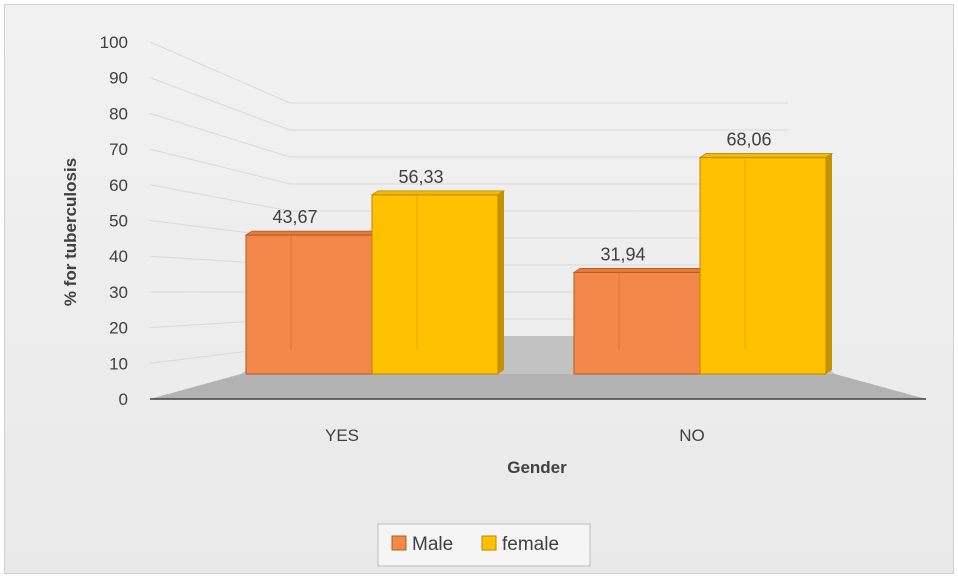 The image size is (958, 578). Describe the element at coordinates (489, 543) in the screenshot. I see `legend-swatch-female` at that location.